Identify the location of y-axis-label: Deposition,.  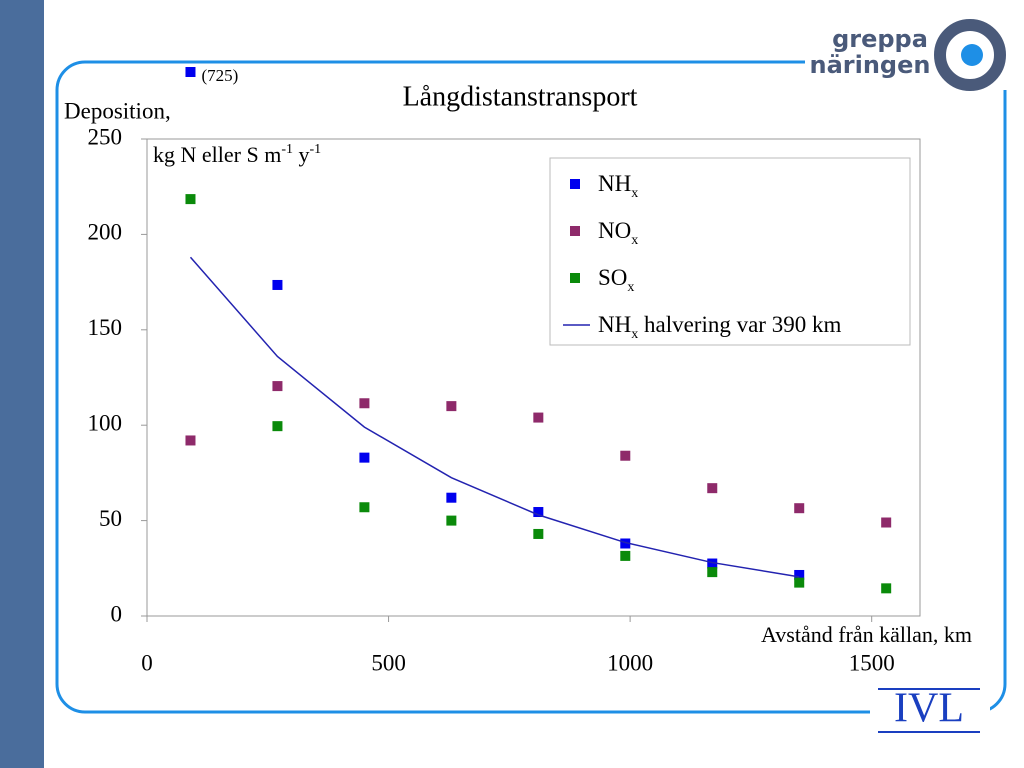
(117, 110).